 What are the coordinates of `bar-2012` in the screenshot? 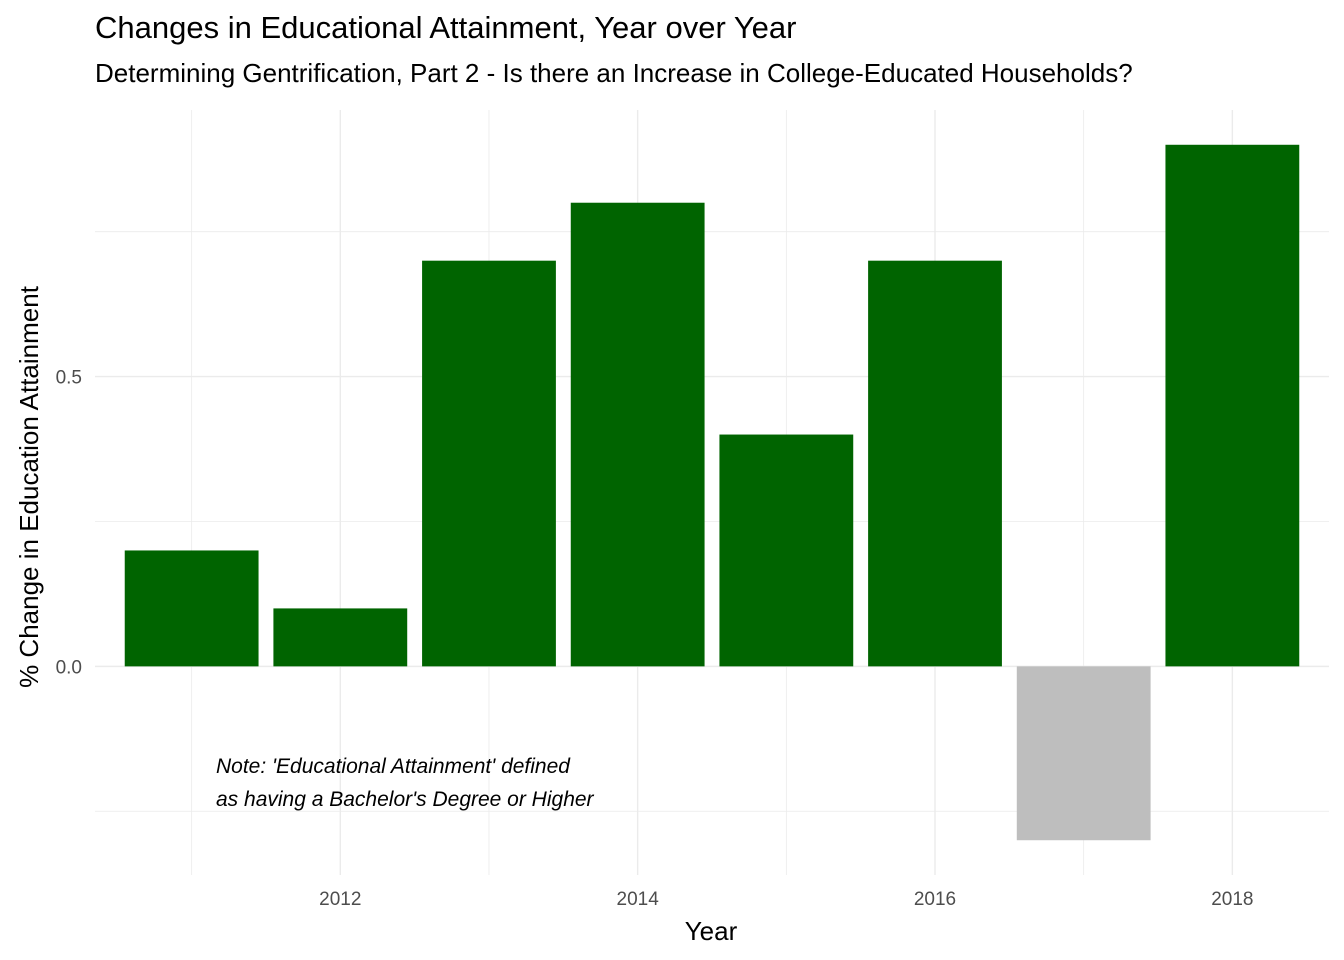 It's located at (340, 637).